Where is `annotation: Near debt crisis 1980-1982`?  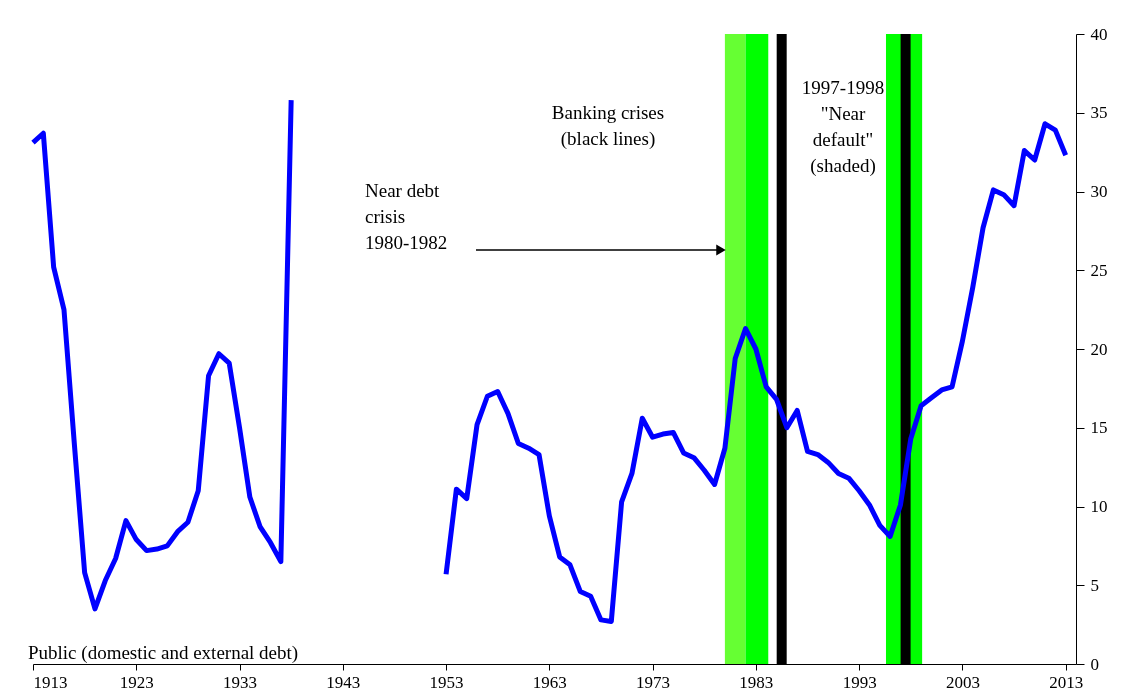 annotation: Near debt crisis 1980-1982 is located at coordinates (406, 216).